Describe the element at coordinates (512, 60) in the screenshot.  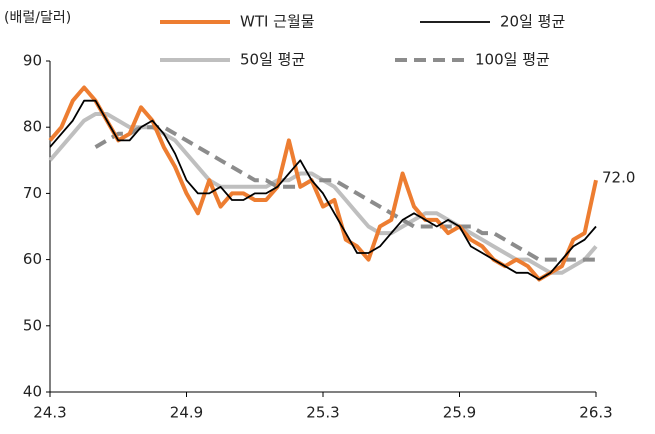
I see `legend-label: 100일 평균` at that location.